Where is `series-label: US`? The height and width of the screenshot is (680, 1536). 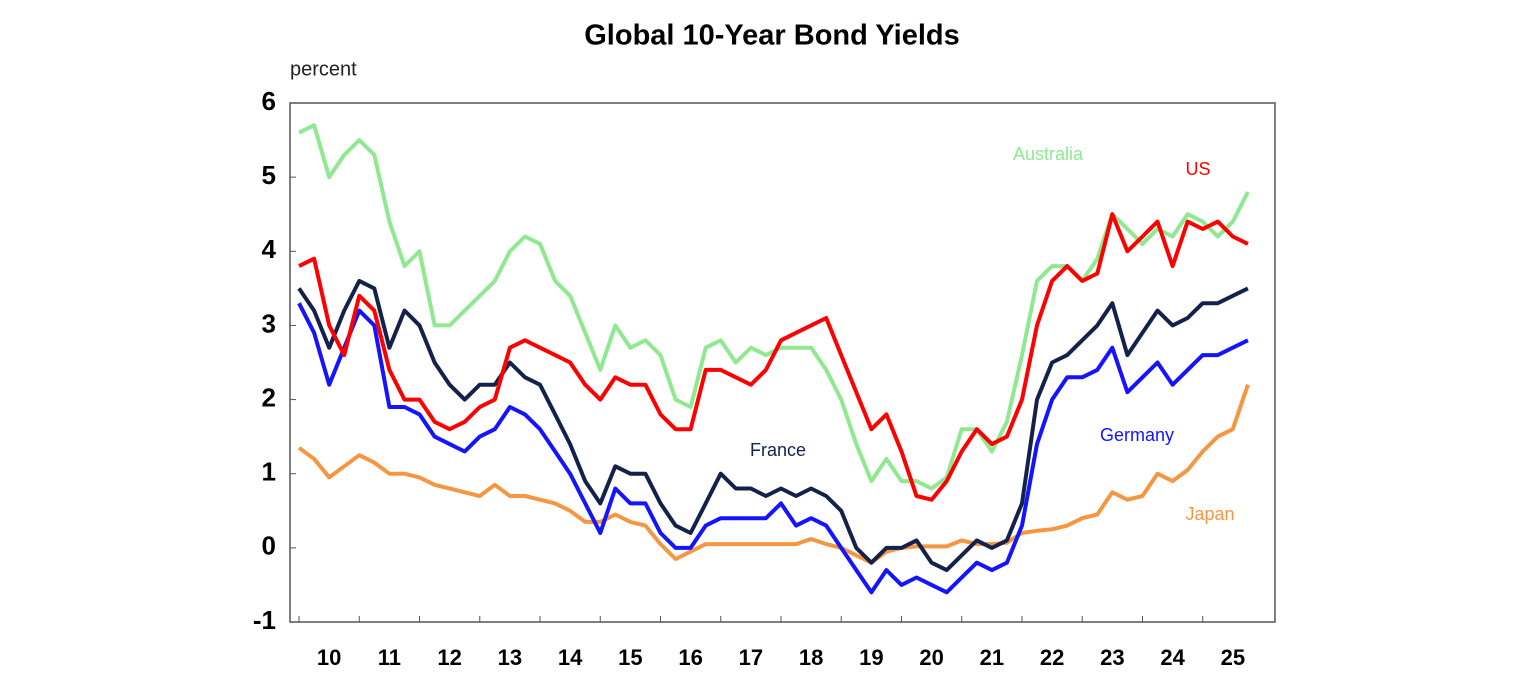 series-label: US is located at coordinates (1197, 169).